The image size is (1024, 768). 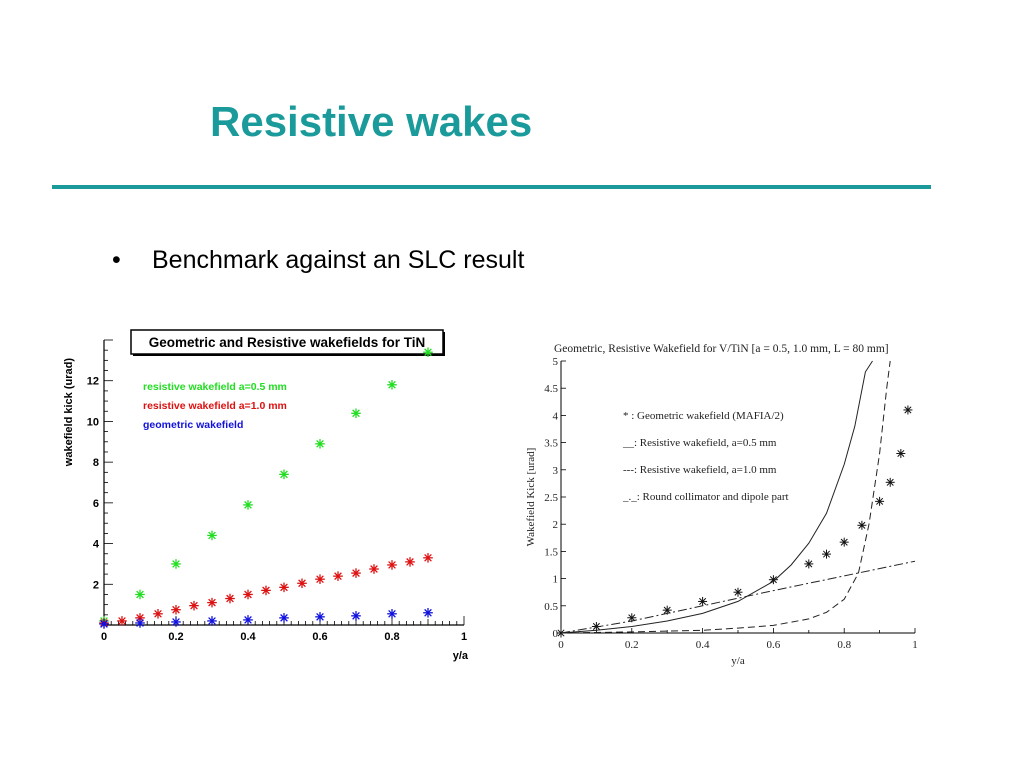 I want to click on legend-entry: geometric wakefield, so click(x=193, y=425).